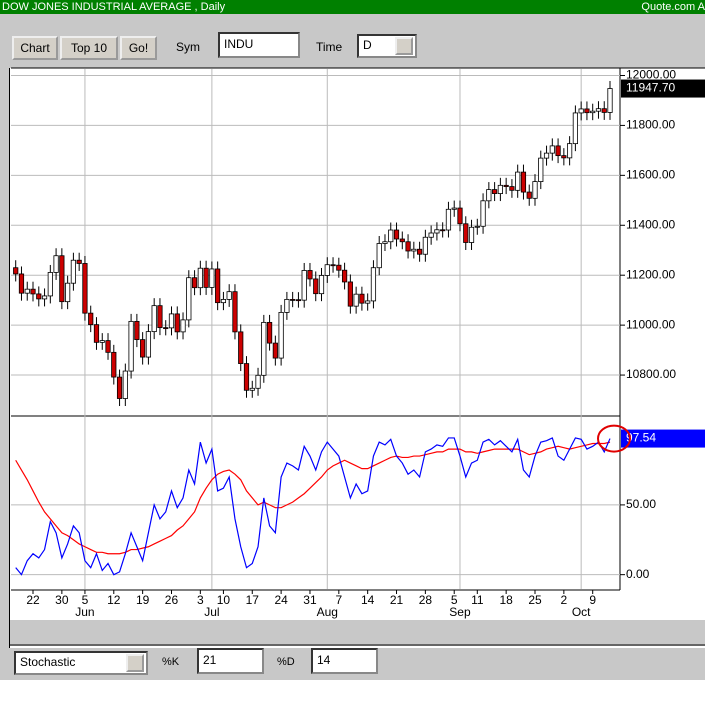  What do you see at coordinates (387, 46) in the screenshot?
I see `time-select: D` at bounding box center [387, 46].